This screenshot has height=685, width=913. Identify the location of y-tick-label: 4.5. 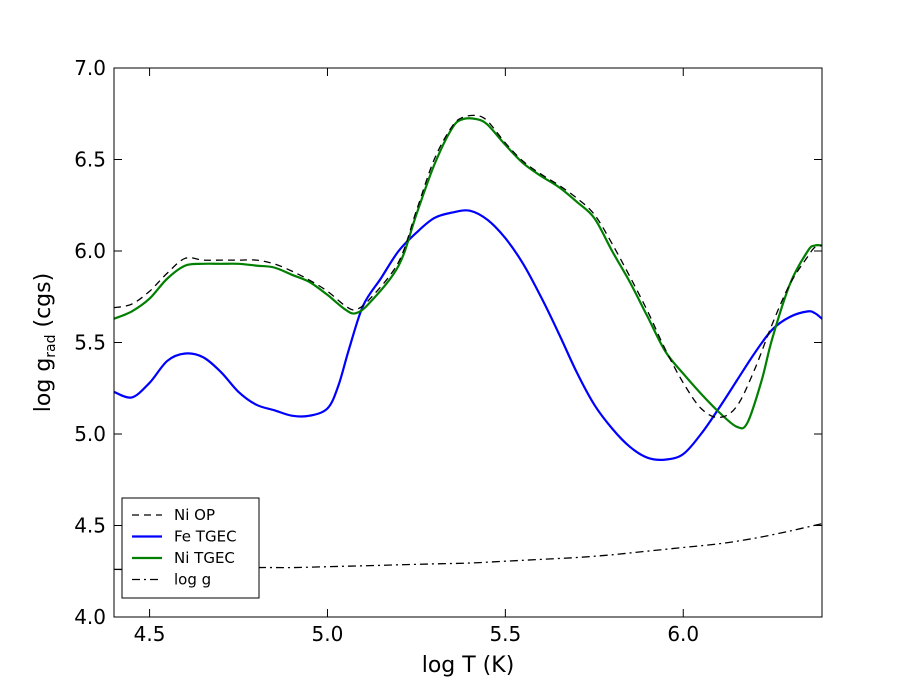
(90, 526).